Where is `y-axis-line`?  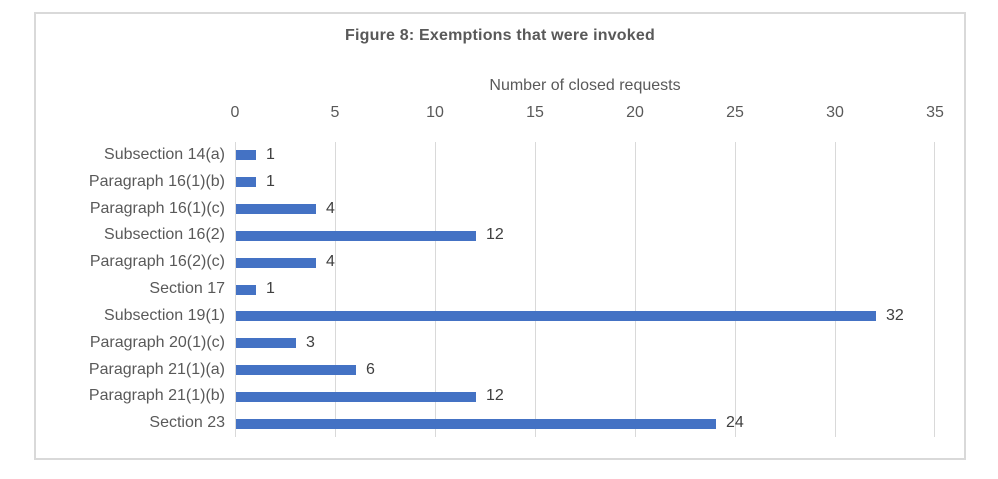
y-axis-line is located at coordinates (235, 289).